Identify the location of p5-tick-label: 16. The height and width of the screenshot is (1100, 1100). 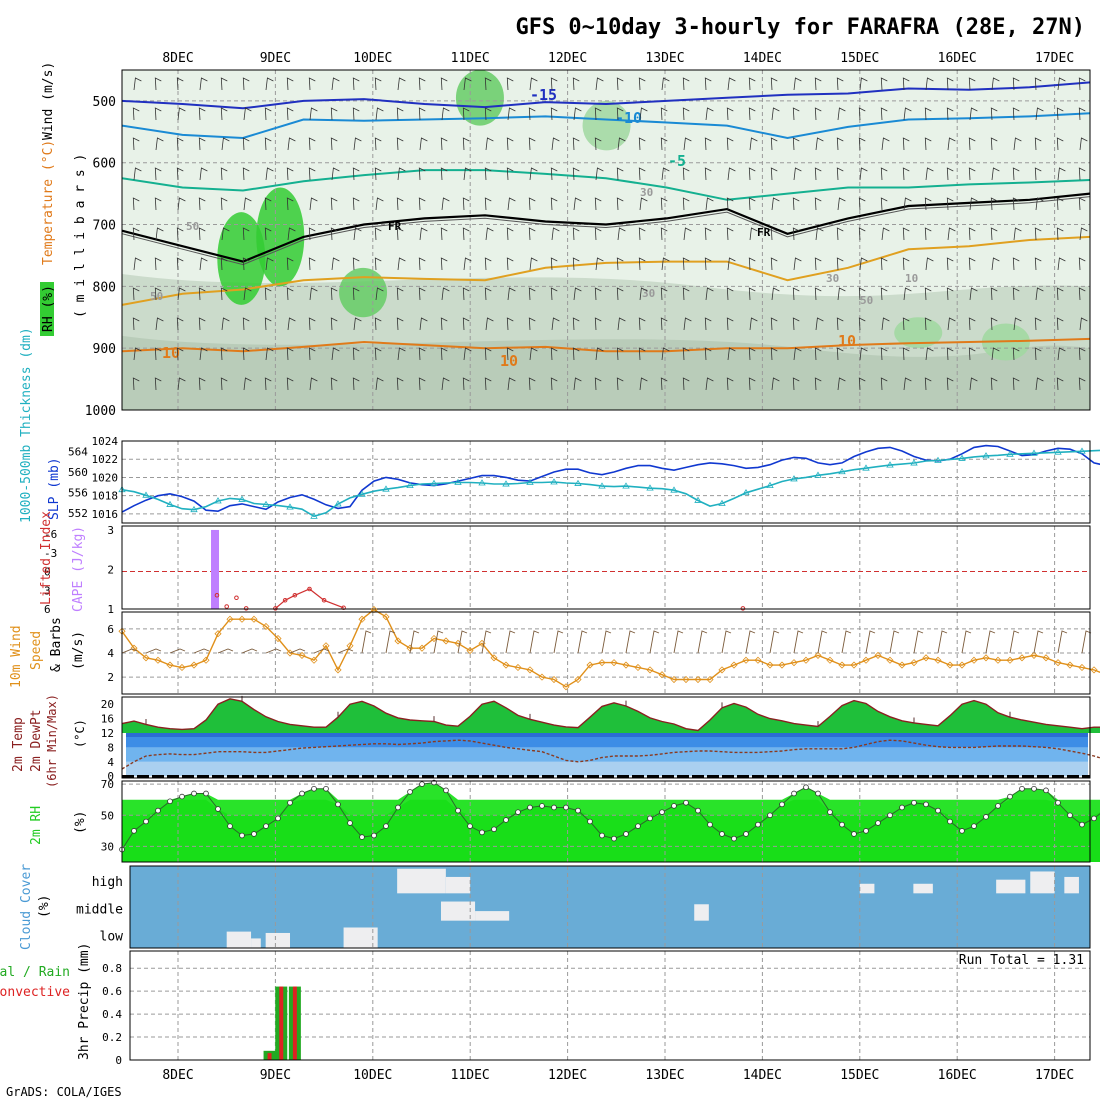
(107, 719).